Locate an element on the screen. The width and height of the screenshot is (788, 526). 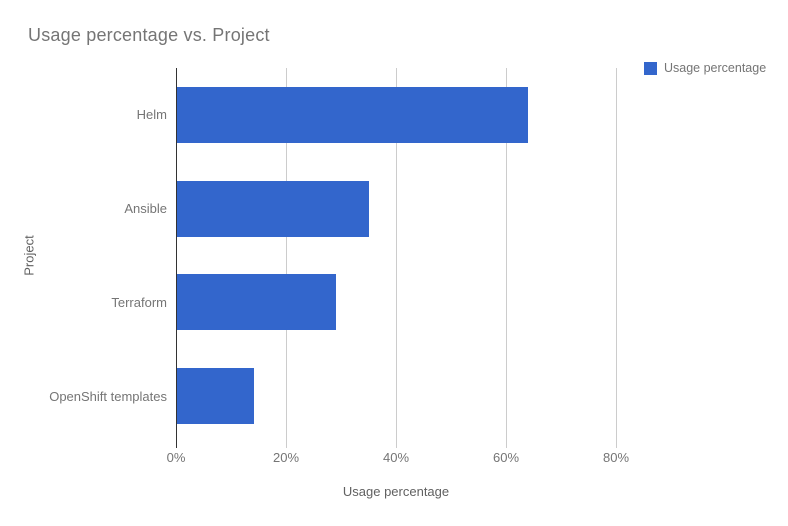
x-tick-label: 60% is located at coordinates (506, 457).